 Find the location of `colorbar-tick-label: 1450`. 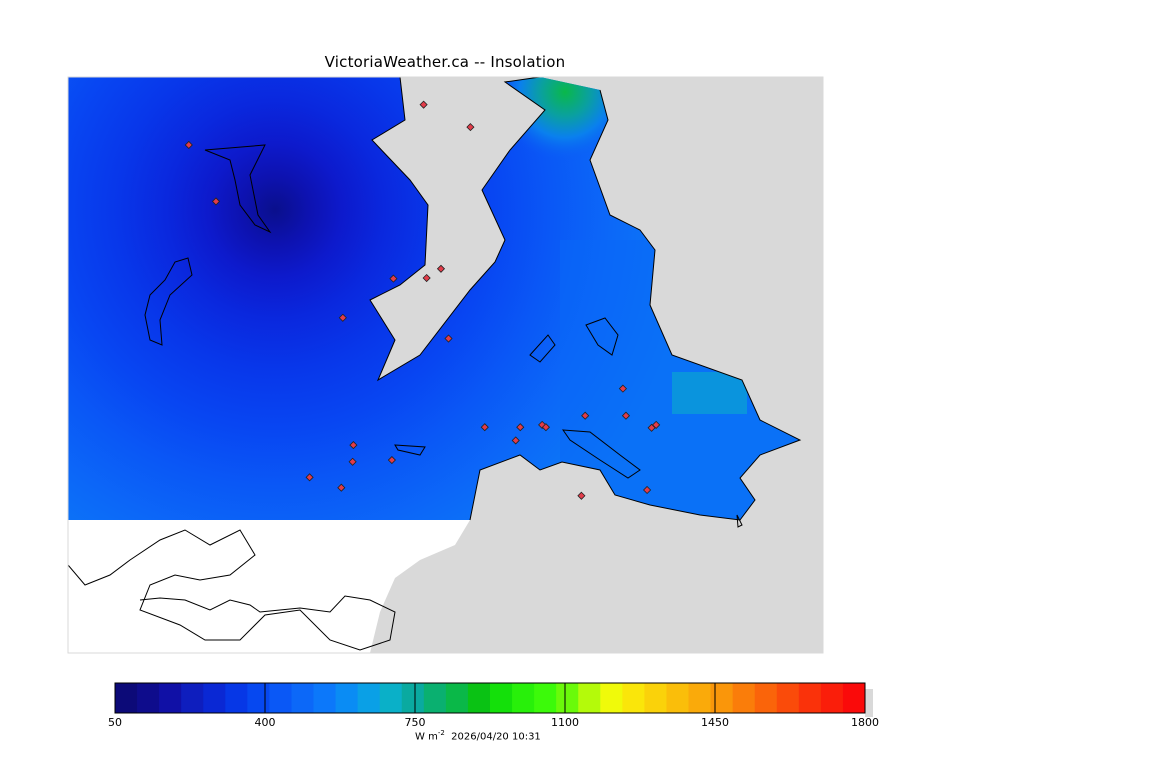

colorbar-tick-label: 1450 is located at coordinates (715, 722).